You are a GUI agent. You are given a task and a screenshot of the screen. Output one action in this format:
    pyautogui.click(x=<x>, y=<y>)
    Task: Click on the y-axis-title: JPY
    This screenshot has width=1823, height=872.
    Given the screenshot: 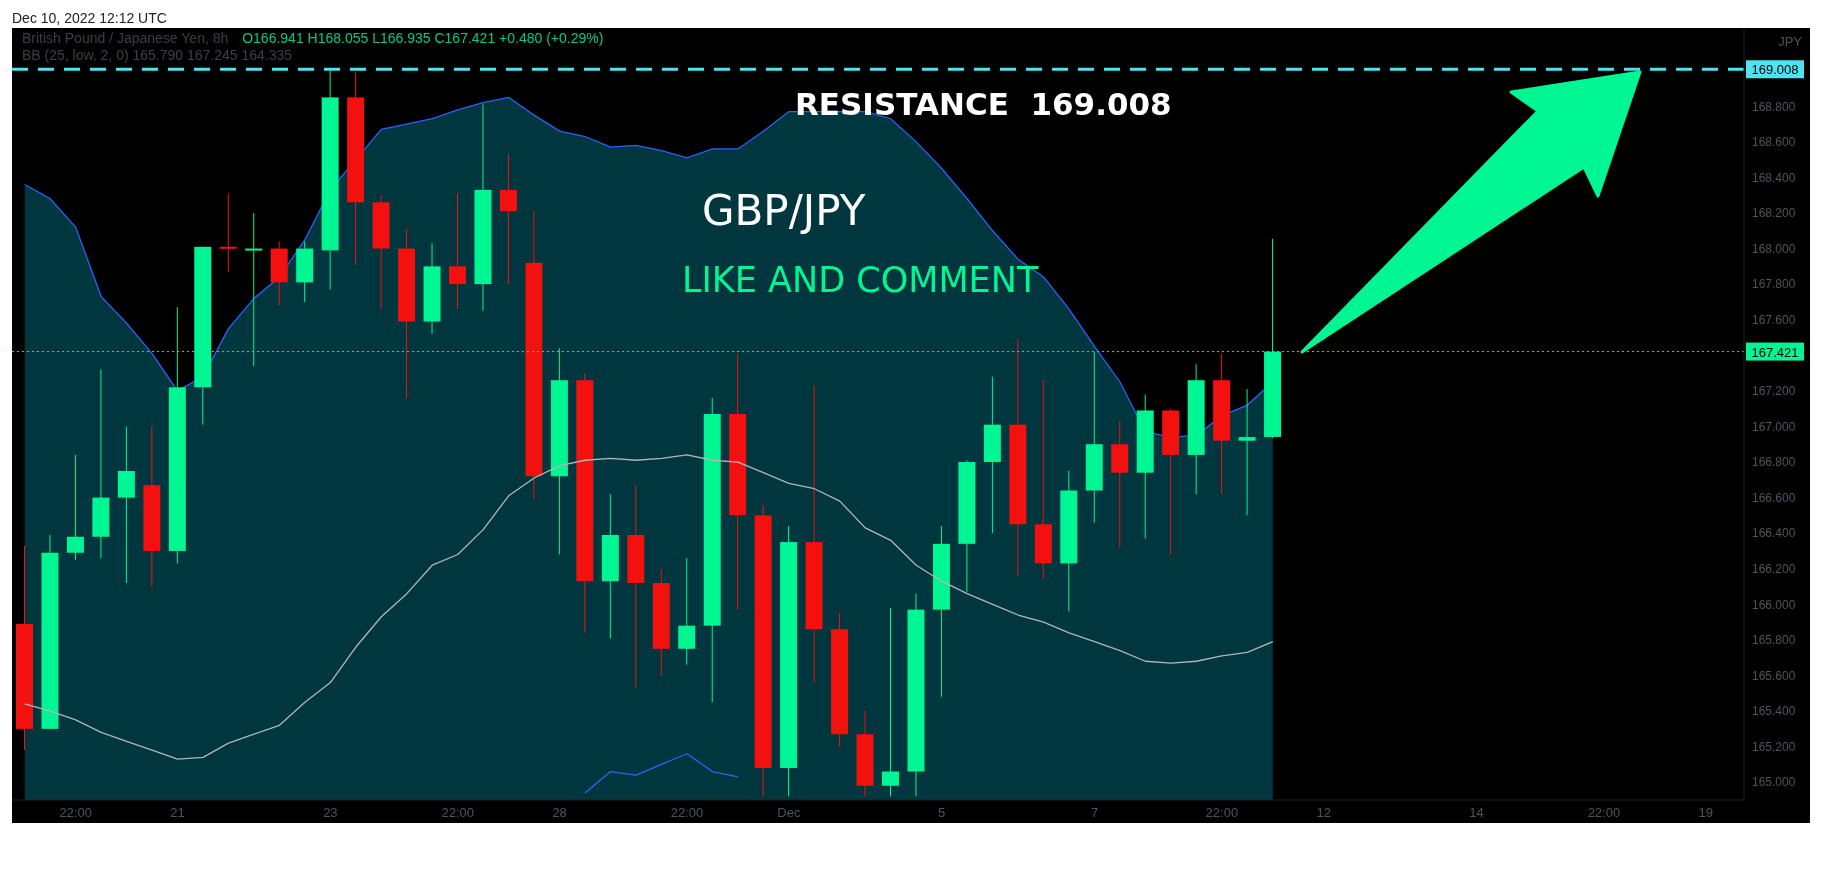 What is the action you would take?
    pyautogui.click(x=1790, y=41)
    